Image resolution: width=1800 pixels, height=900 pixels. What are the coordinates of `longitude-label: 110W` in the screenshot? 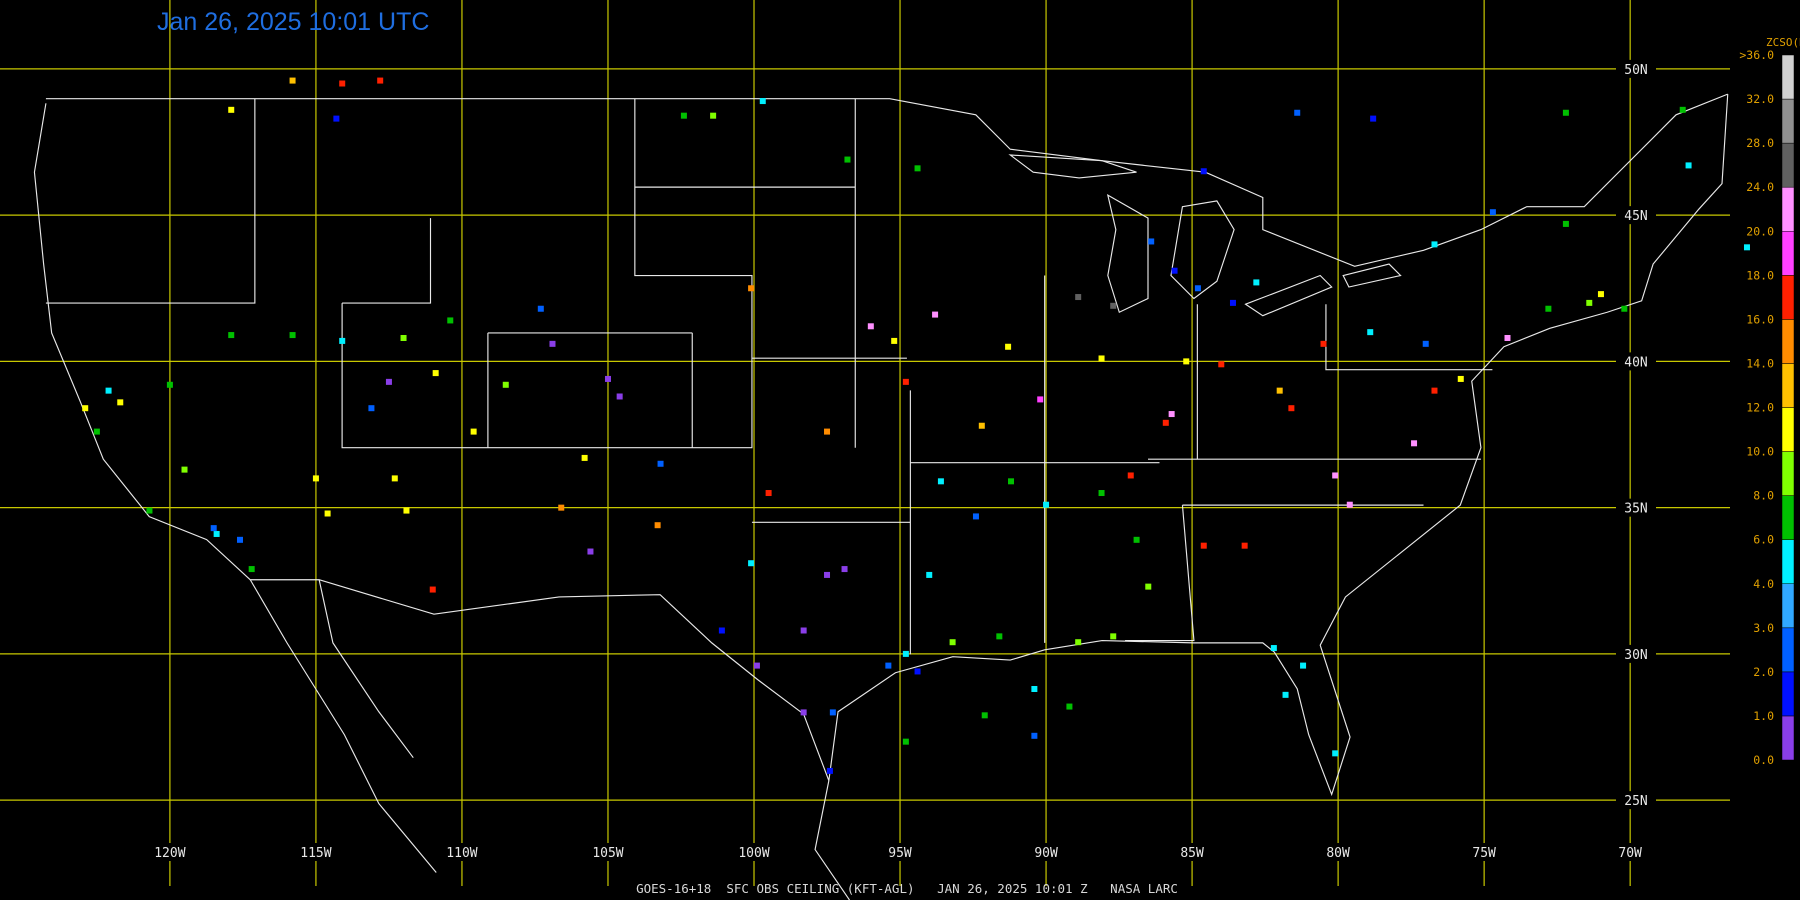 It's located at (461, 853).